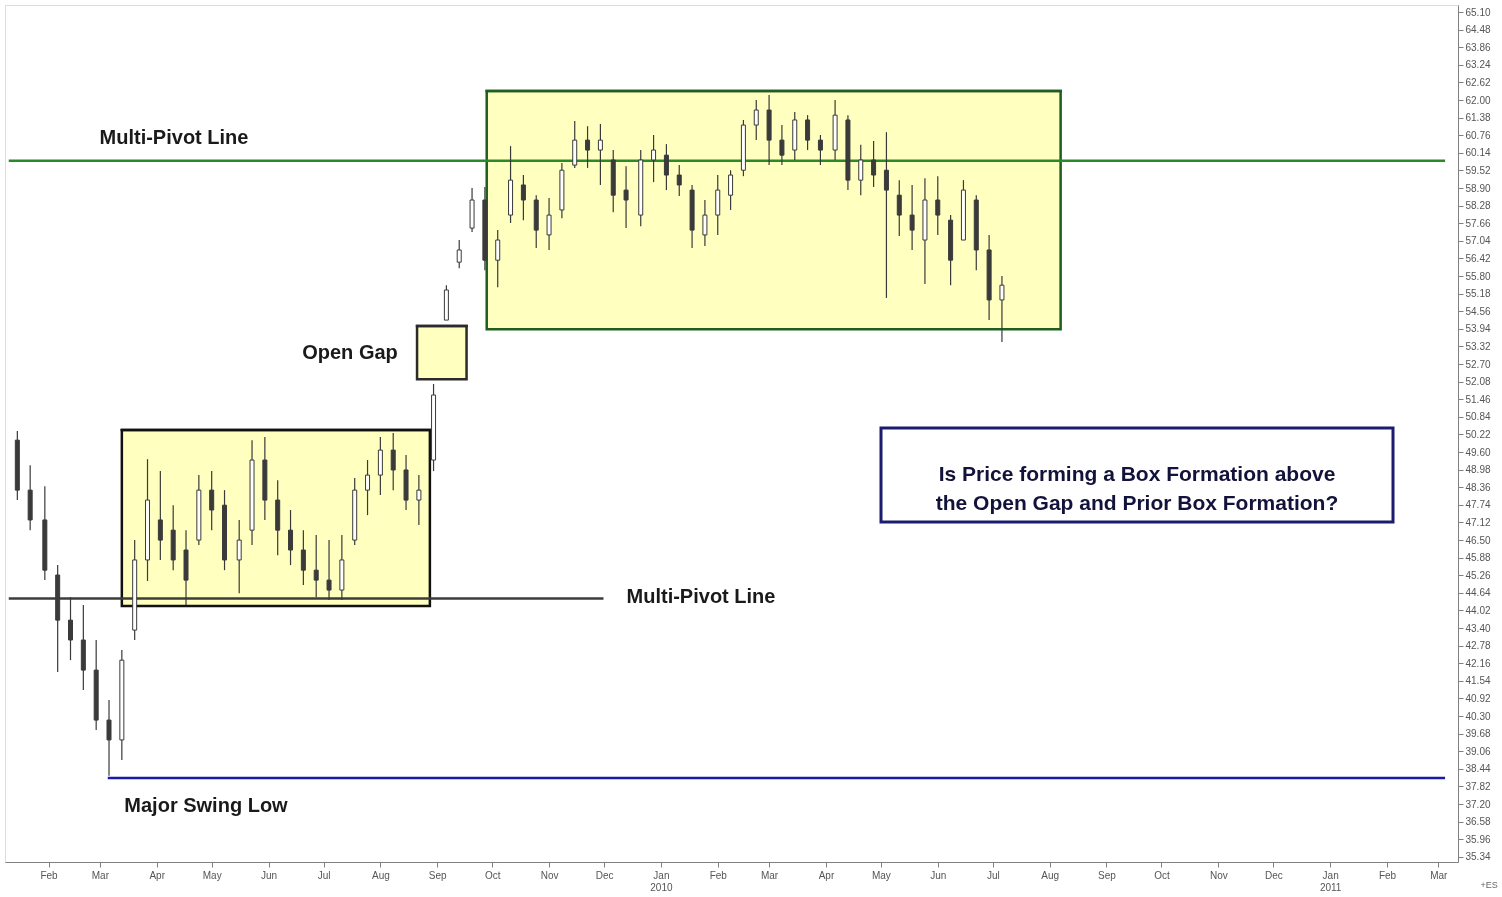  What do you see at coordinates (1478, 294) in the screenshot?
I see `y-tick-label: 55.18` at bounding box center [1478, 294].